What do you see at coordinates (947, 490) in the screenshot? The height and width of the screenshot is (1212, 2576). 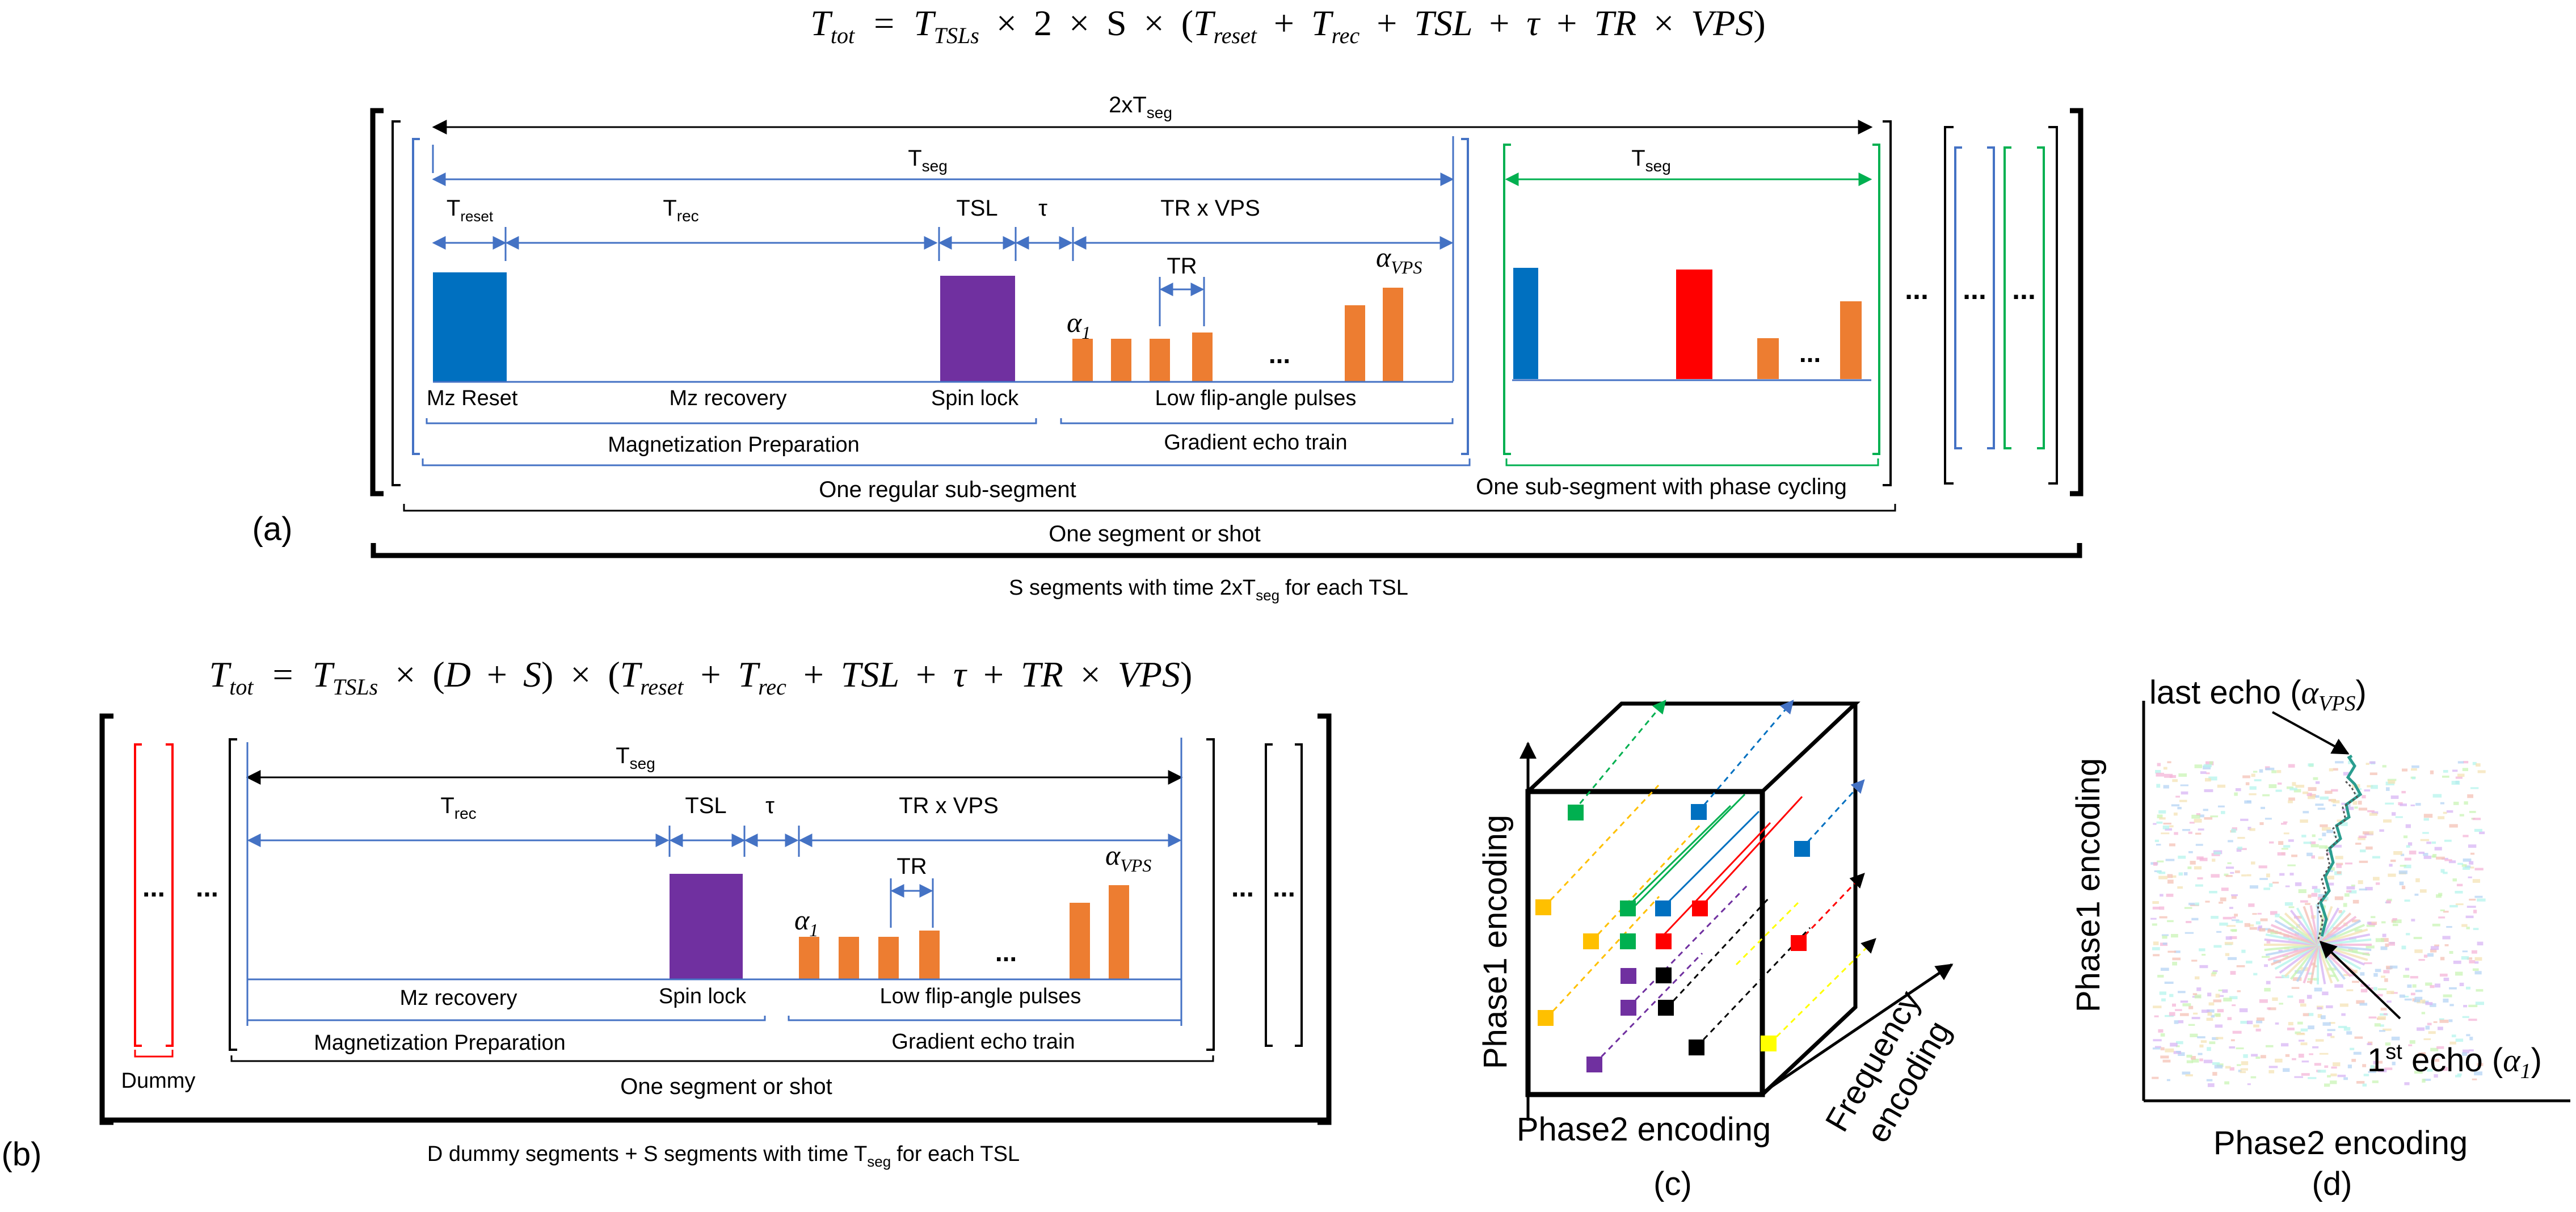 I see `regular-sub-label: One regular sub-segment` at bounding box center [947, 490].